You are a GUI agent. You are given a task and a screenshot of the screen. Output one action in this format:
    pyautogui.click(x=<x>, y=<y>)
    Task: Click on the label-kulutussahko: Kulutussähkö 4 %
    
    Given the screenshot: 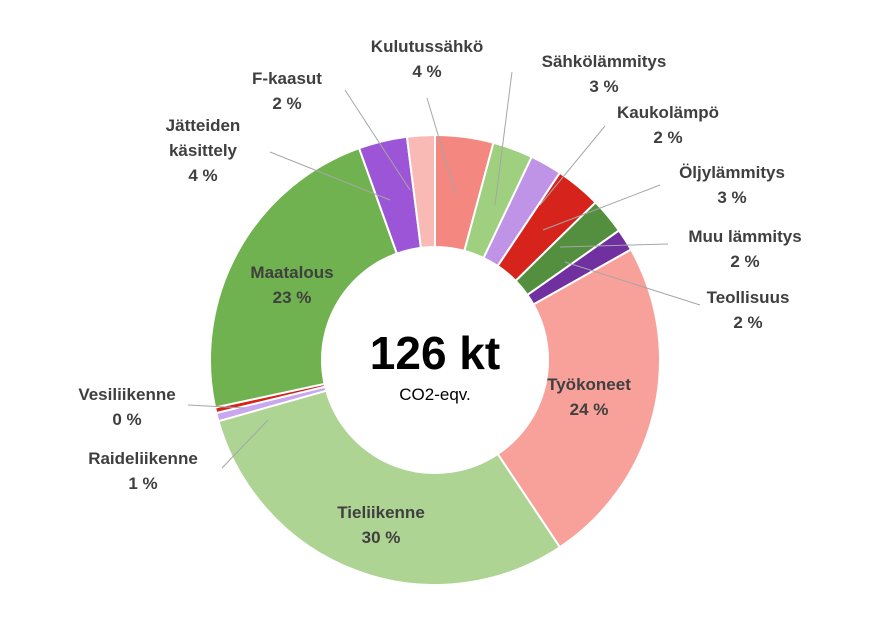 What is the action you would take?
    pyautogui.click(x=427, y=59)
    